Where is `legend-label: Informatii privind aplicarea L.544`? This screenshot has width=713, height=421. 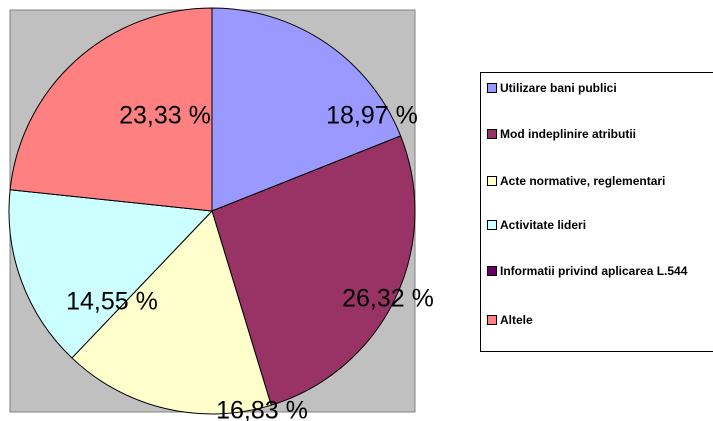 legend-label: Informatii privind aplicarea L.544 is located at coordinates (594, 271).